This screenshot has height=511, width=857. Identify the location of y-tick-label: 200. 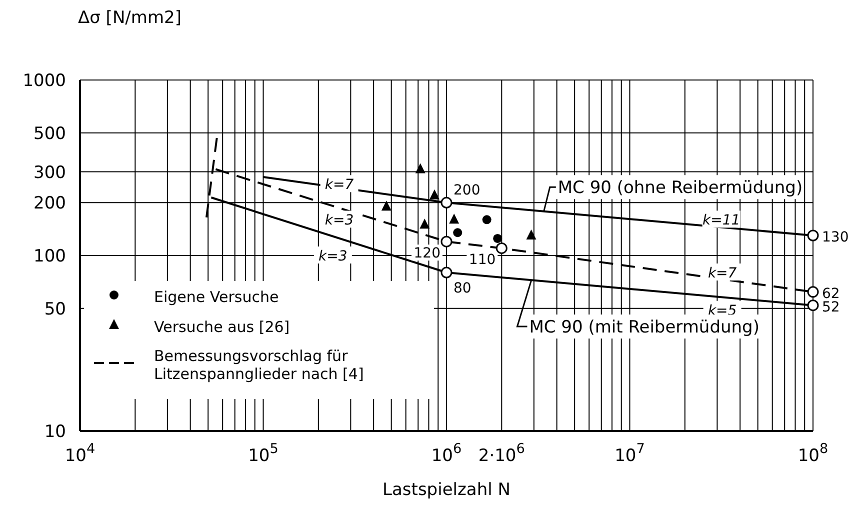
(50, 204).